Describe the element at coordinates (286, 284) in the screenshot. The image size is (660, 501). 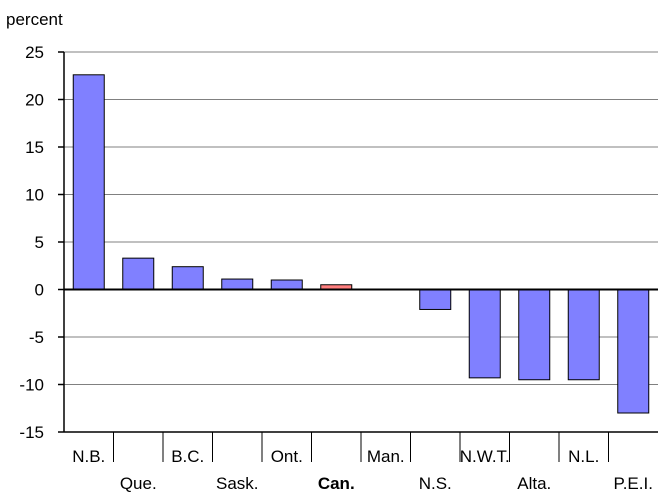
I see `bar-ont` at that location.